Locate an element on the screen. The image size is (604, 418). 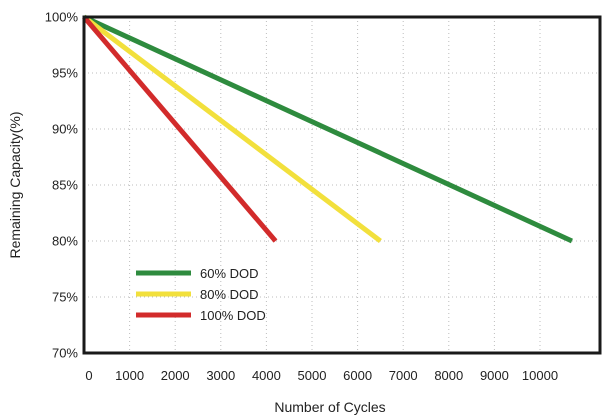
y-tick-label: 70% is located at coordinates (65, 353).